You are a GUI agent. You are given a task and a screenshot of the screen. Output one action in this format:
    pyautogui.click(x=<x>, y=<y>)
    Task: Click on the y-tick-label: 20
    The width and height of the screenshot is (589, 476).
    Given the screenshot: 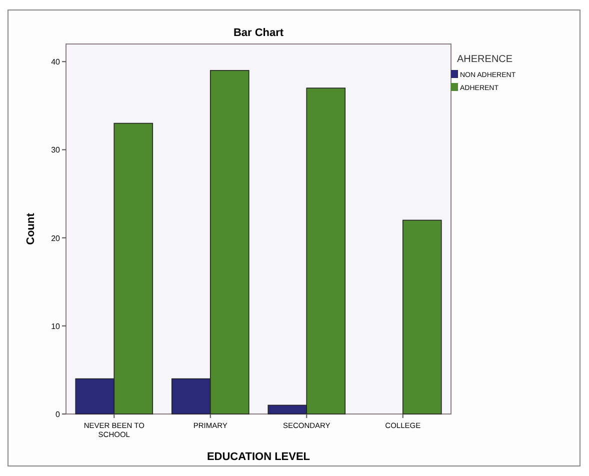 What is the action you would take?
    pyautogui.click(x=56, y=238)
    